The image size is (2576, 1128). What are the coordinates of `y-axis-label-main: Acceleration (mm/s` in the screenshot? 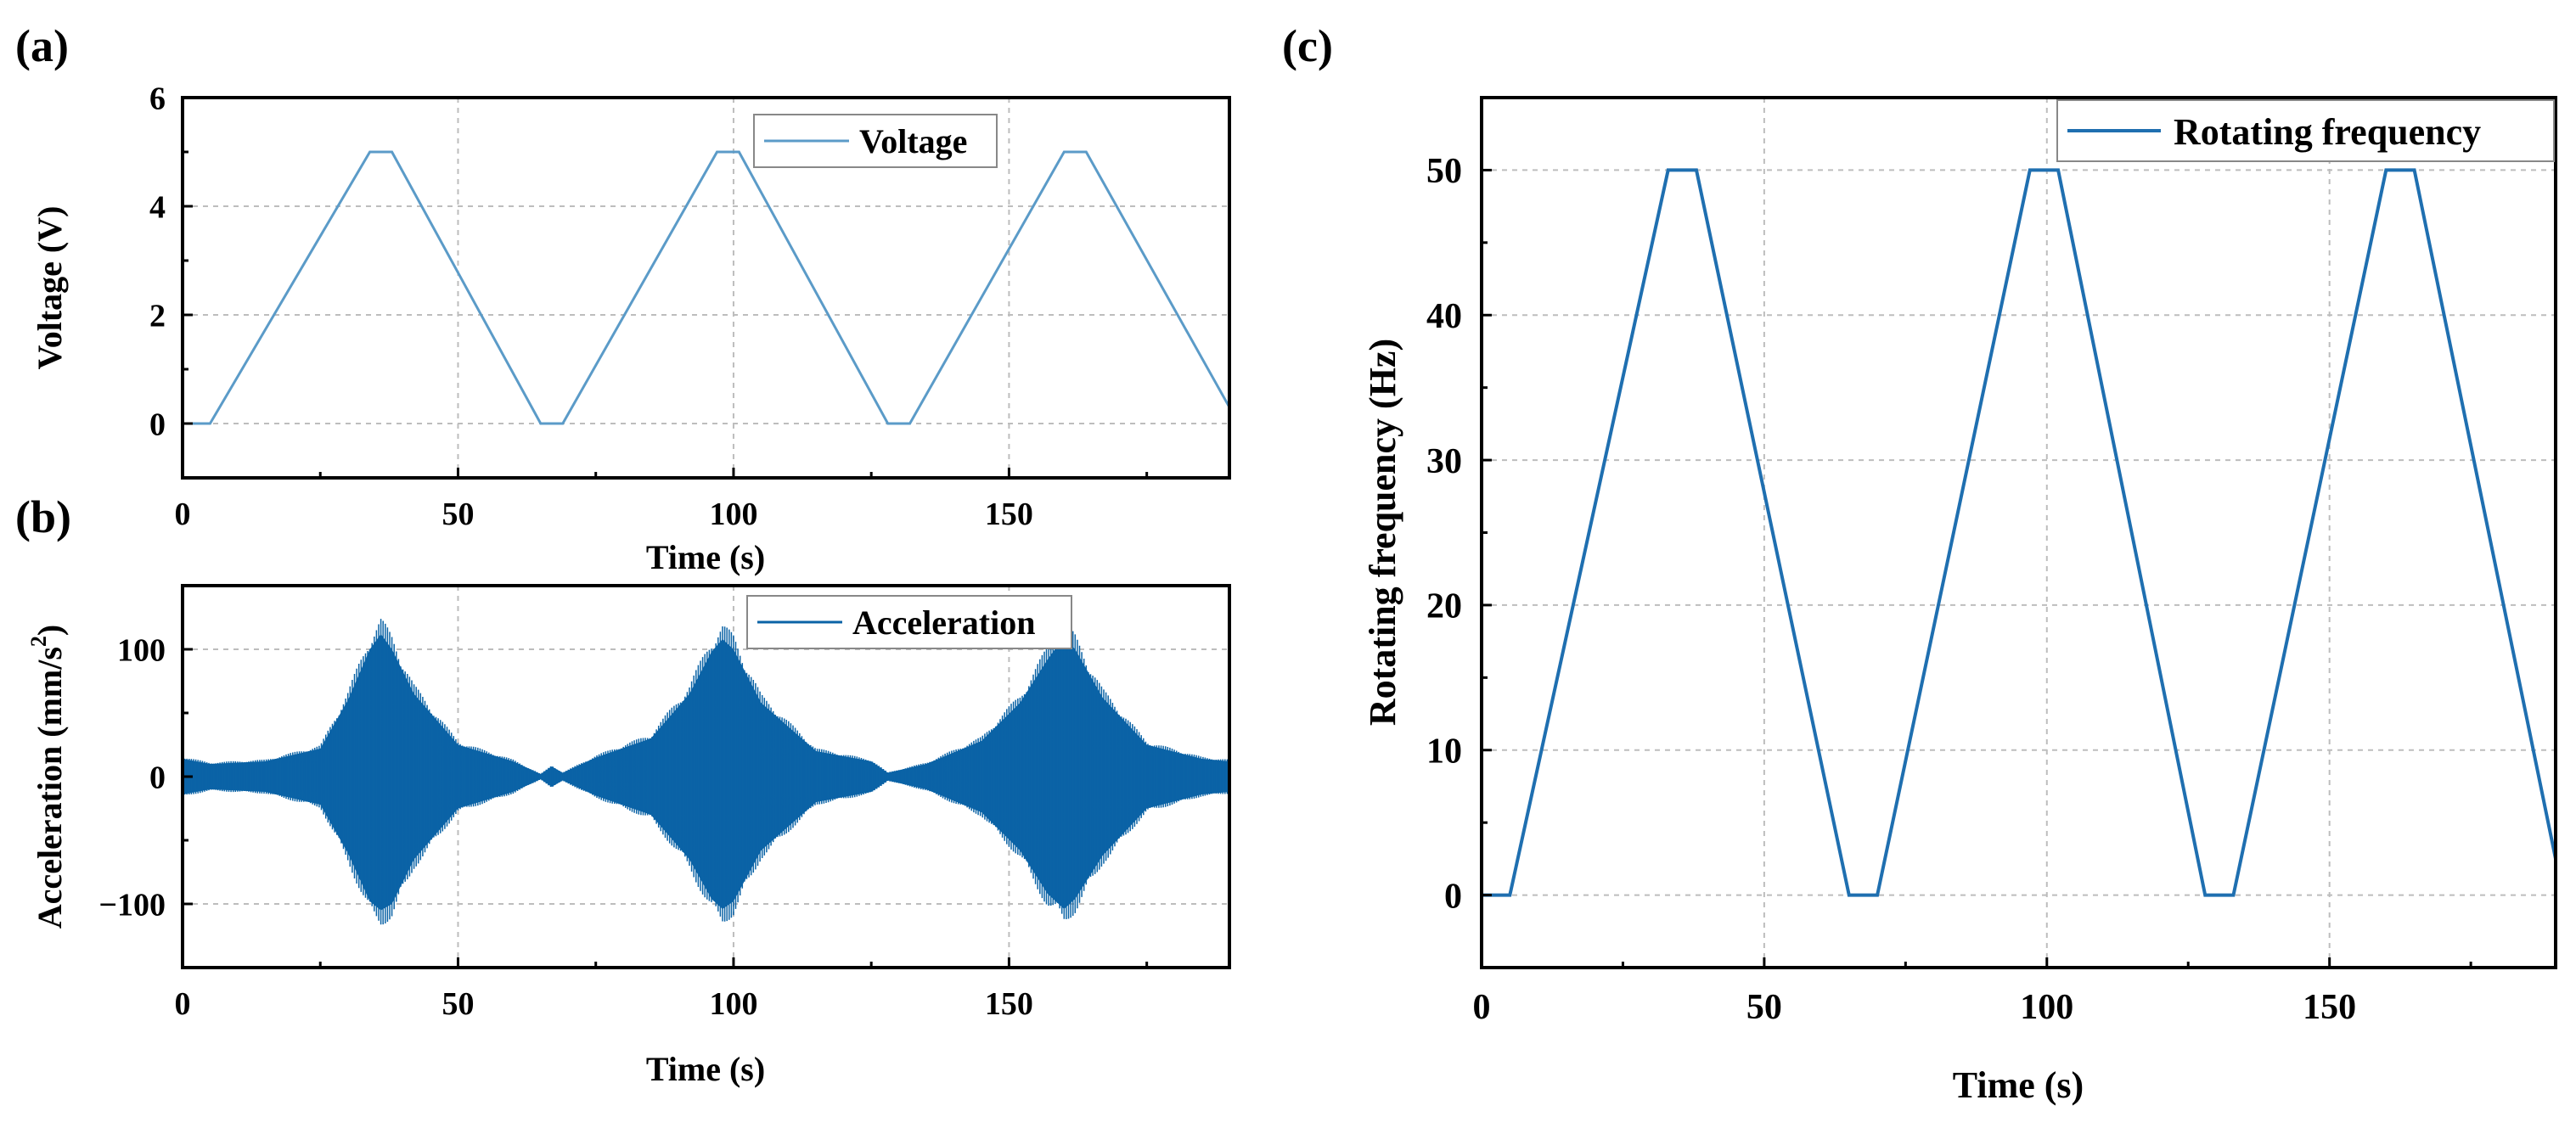 It's located at (50, 788).